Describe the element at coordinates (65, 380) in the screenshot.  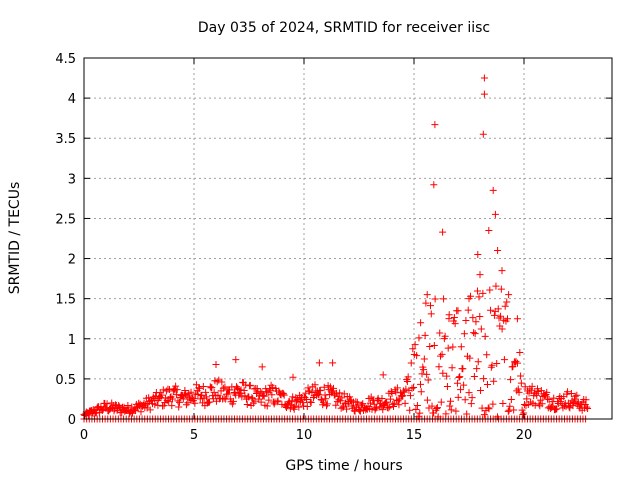
I see `y-tick-label: 0.5` at that location.